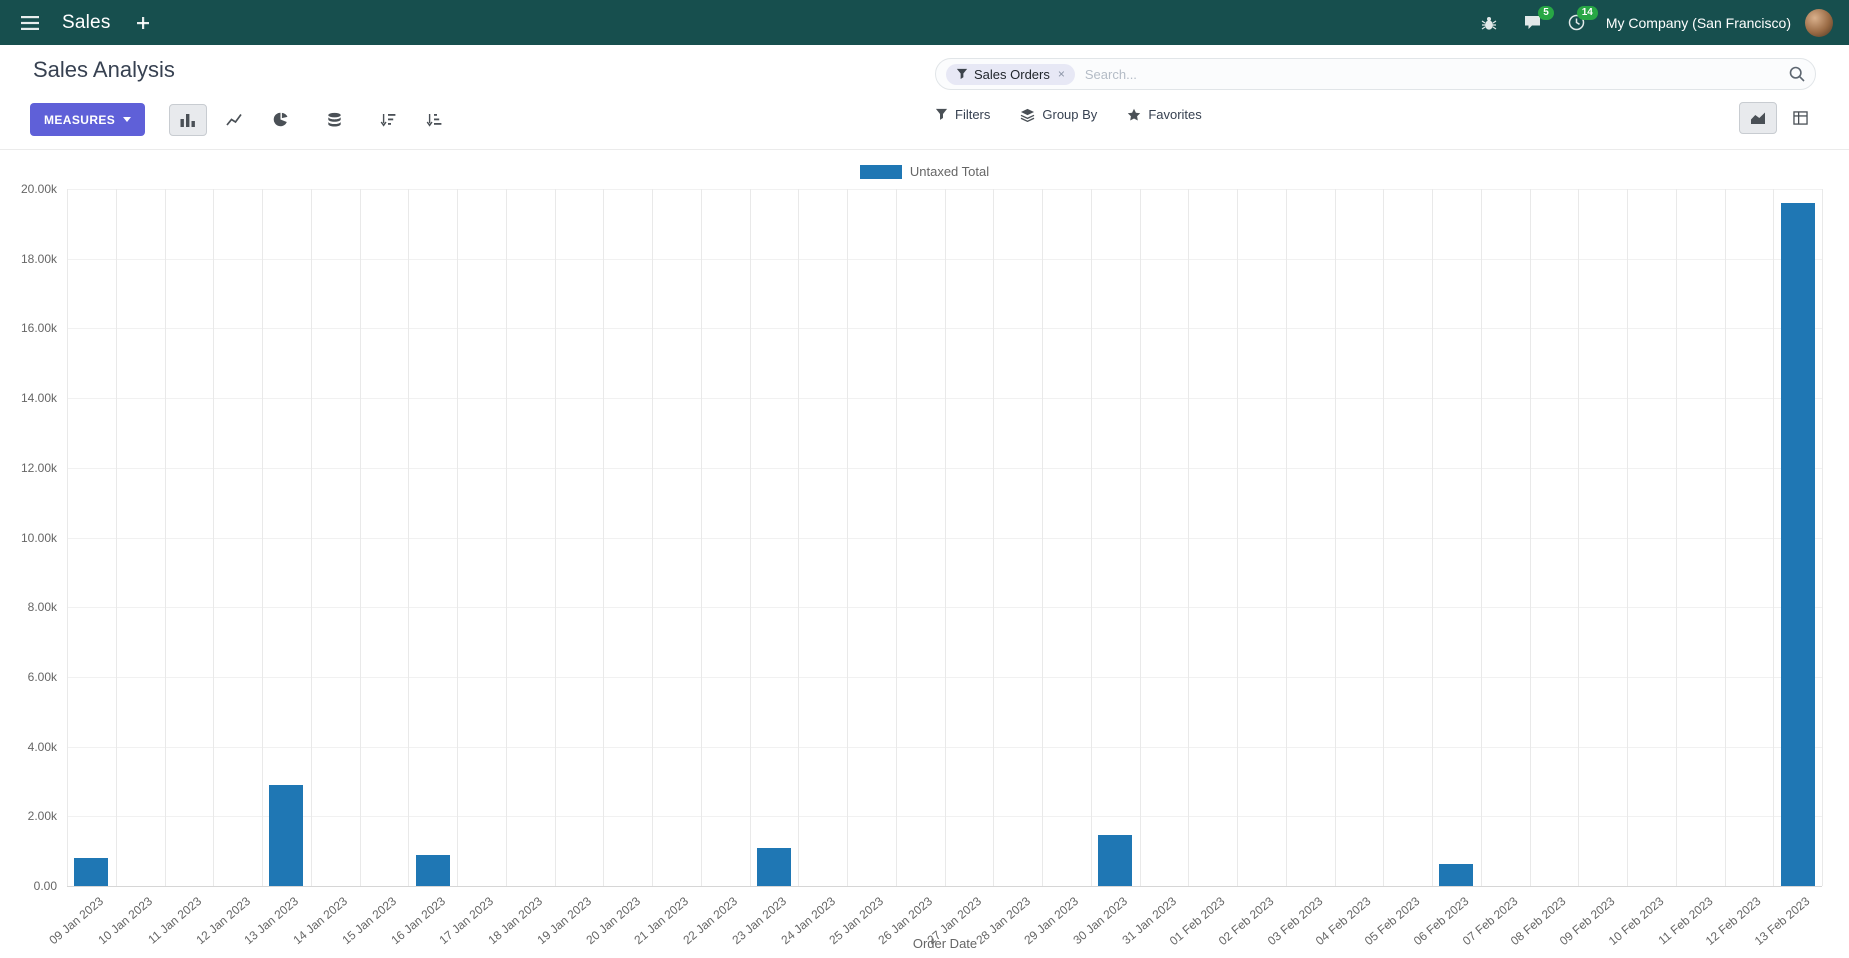 This screenshot has height=958, width=1849. Describe the element at coordinates (1587, 12) in the screenshot. I see `activities-badge: 14` at that location.